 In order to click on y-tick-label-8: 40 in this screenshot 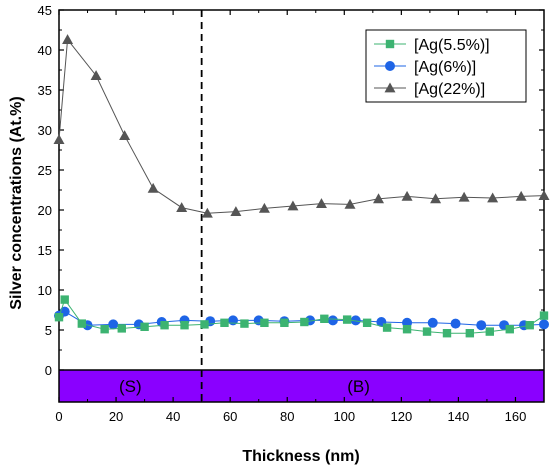, I will do `click(45, 50)`.